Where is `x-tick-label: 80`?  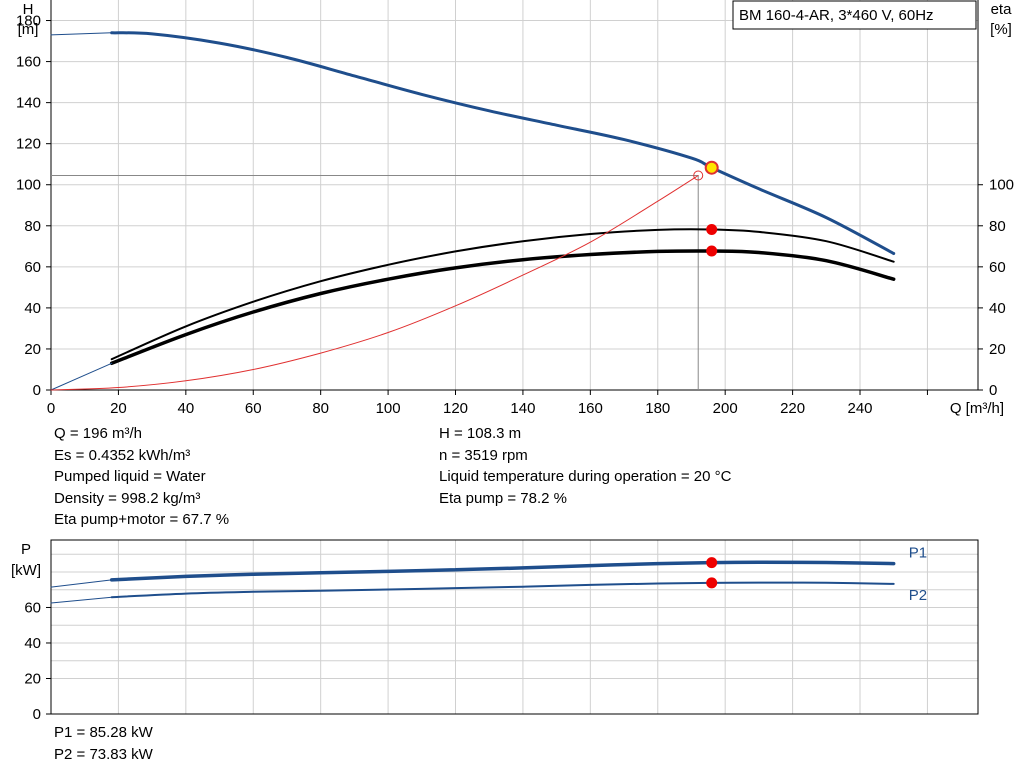
x-tick-label: 80 is located at coordinates (320, 408).